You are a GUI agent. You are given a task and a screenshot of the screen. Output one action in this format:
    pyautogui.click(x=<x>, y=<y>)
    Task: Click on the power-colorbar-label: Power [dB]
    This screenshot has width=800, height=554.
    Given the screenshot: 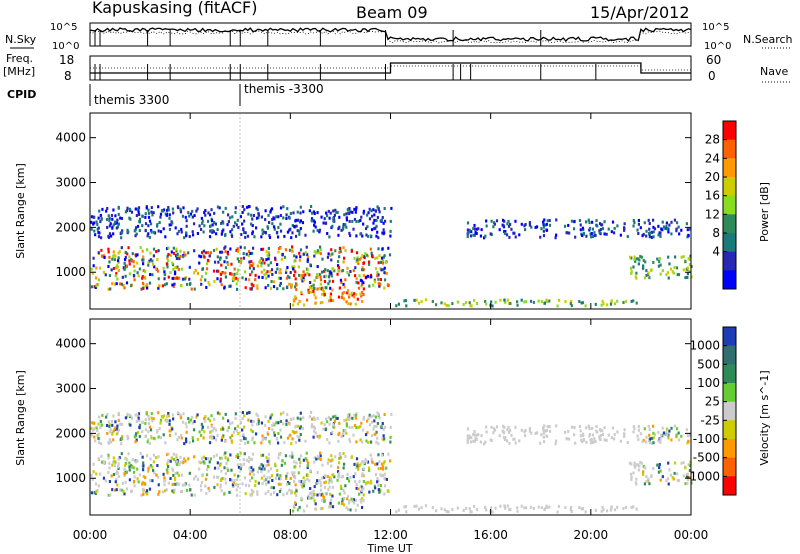 What is the action you would take?
    pyautogui.click(x=764, y=212)
    